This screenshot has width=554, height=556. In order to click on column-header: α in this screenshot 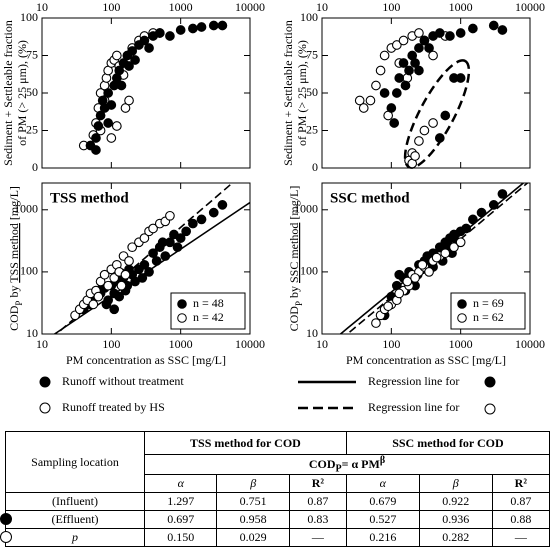, I will do `click(382, 484)`.